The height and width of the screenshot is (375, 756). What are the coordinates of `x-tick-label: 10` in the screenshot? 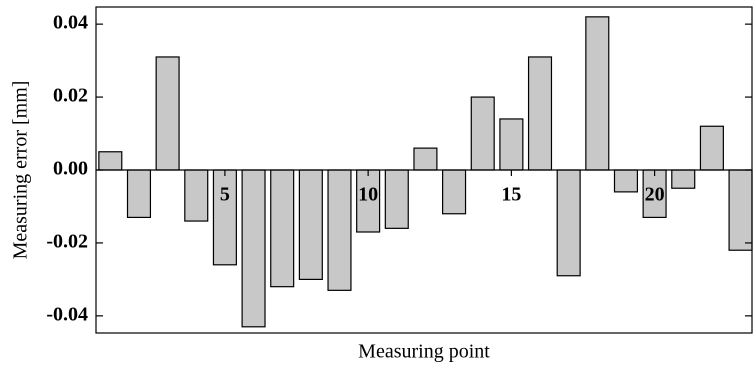 It's located at (368, 195).